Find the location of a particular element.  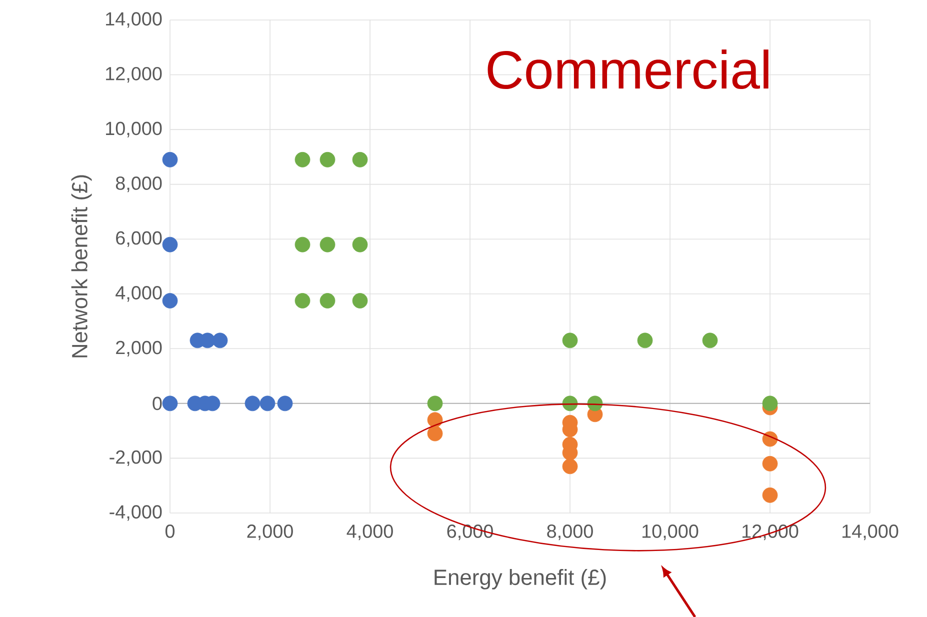

y-tick-label: -2,000 is located at coordinates (136, 458).